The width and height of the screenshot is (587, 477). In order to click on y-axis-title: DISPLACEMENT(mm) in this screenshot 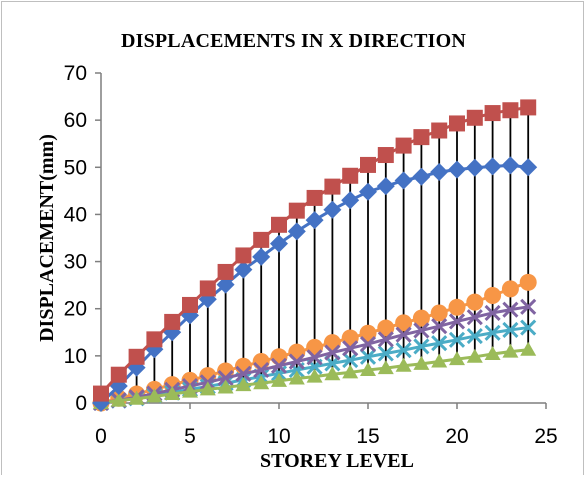, I will do `click(47, 238)`.